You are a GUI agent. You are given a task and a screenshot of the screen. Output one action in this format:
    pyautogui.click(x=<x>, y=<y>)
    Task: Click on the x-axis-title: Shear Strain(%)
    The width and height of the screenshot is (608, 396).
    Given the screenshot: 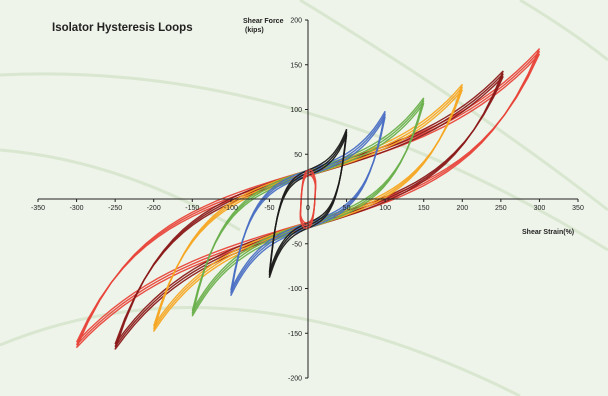 What is the action you would take?
    pyautogui.click(x=548, y=232)
    